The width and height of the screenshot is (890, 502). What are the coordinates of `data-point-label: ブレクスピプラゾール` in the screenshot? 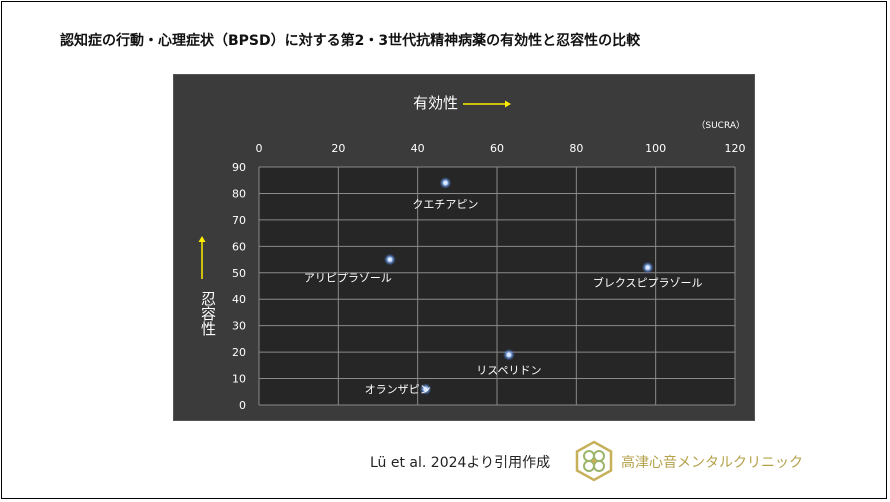 It's located at (648, 282).